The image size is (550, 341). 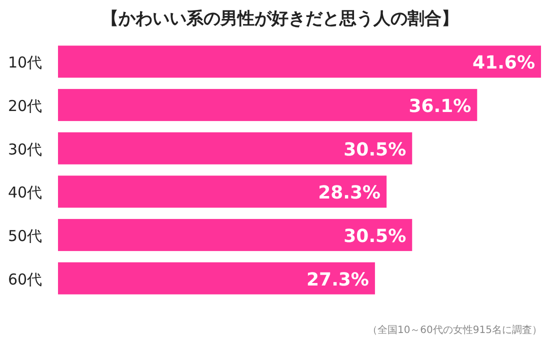 I want to click on y-tick-label: 50代, so click(x=25, y=236).